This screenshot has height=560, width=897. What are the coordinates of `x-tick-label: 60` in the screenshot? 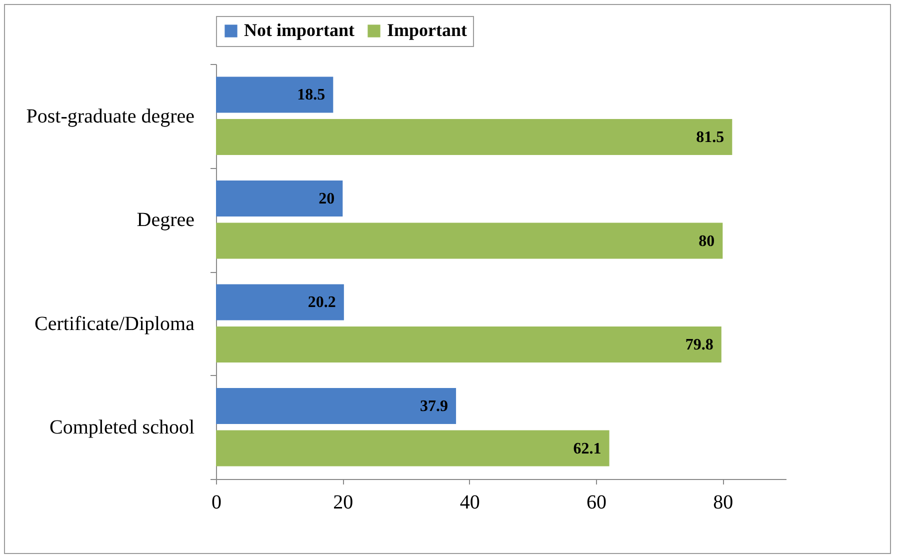 It's located at (596, 503).